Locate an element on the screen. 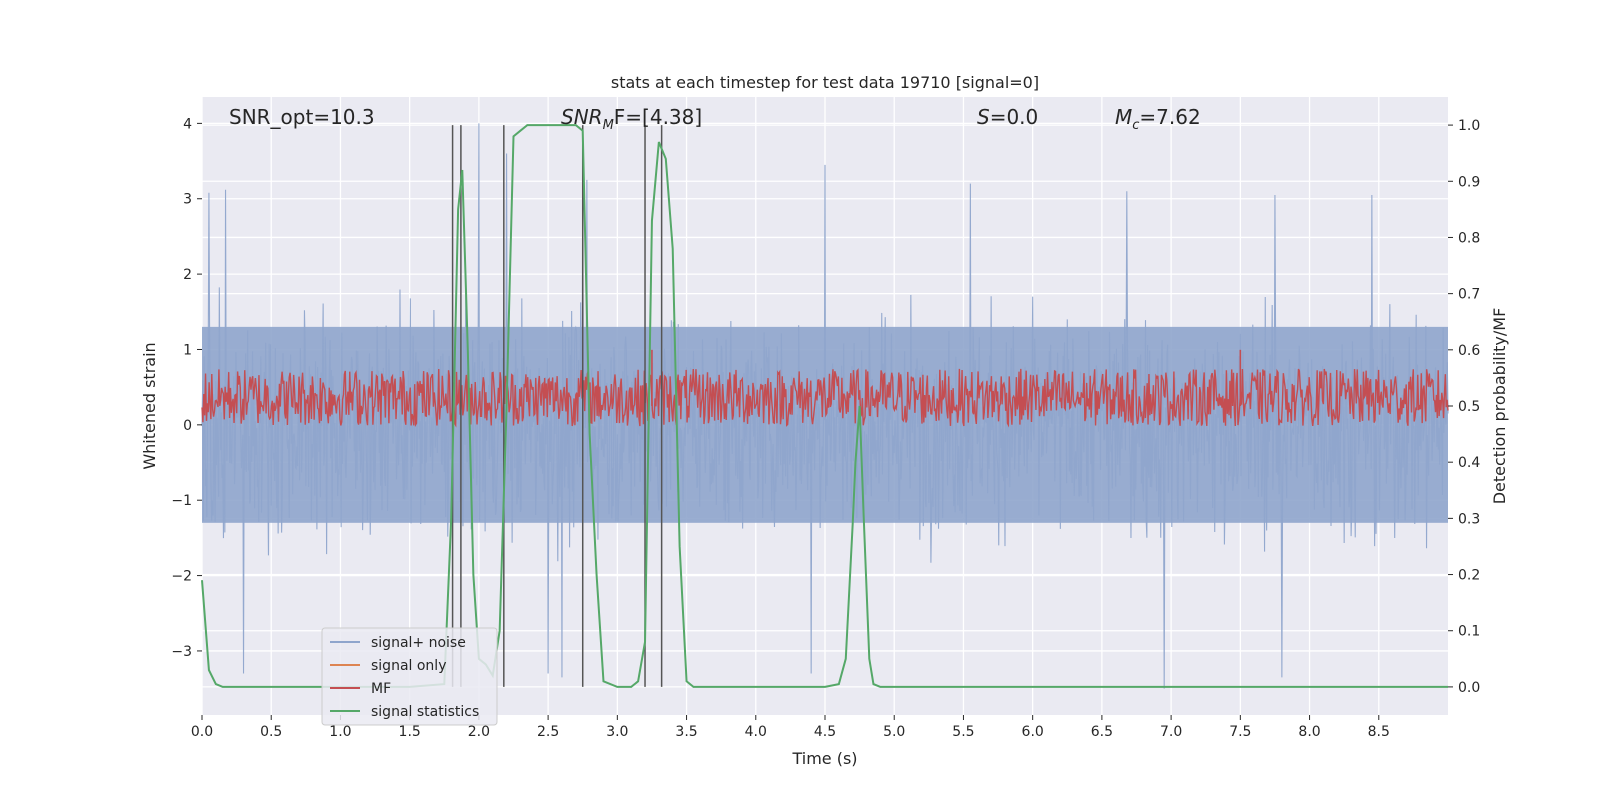 The image size is (1600, 800). snr-mf-annotation: SNRMF=[4.38] is located at coordinates (631, 119).